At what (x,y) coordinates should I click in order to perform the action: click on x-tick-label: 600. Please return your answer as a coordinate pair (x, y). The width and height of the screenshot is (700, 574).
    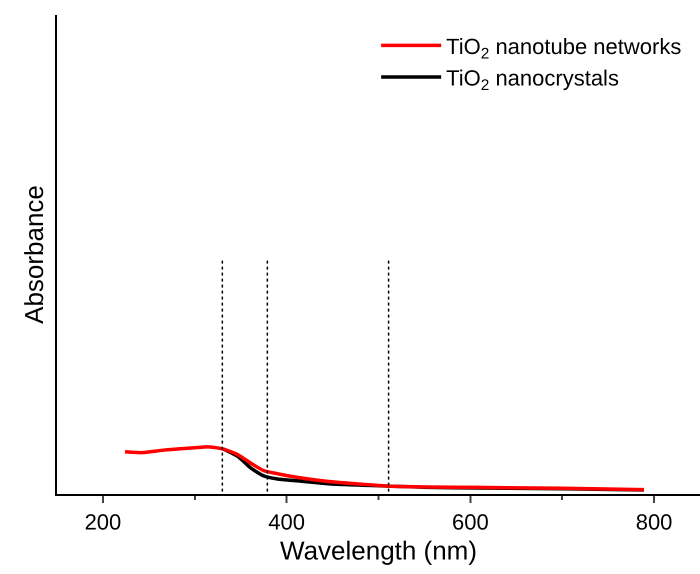
    Looking at the image, I should click on (470, 521).